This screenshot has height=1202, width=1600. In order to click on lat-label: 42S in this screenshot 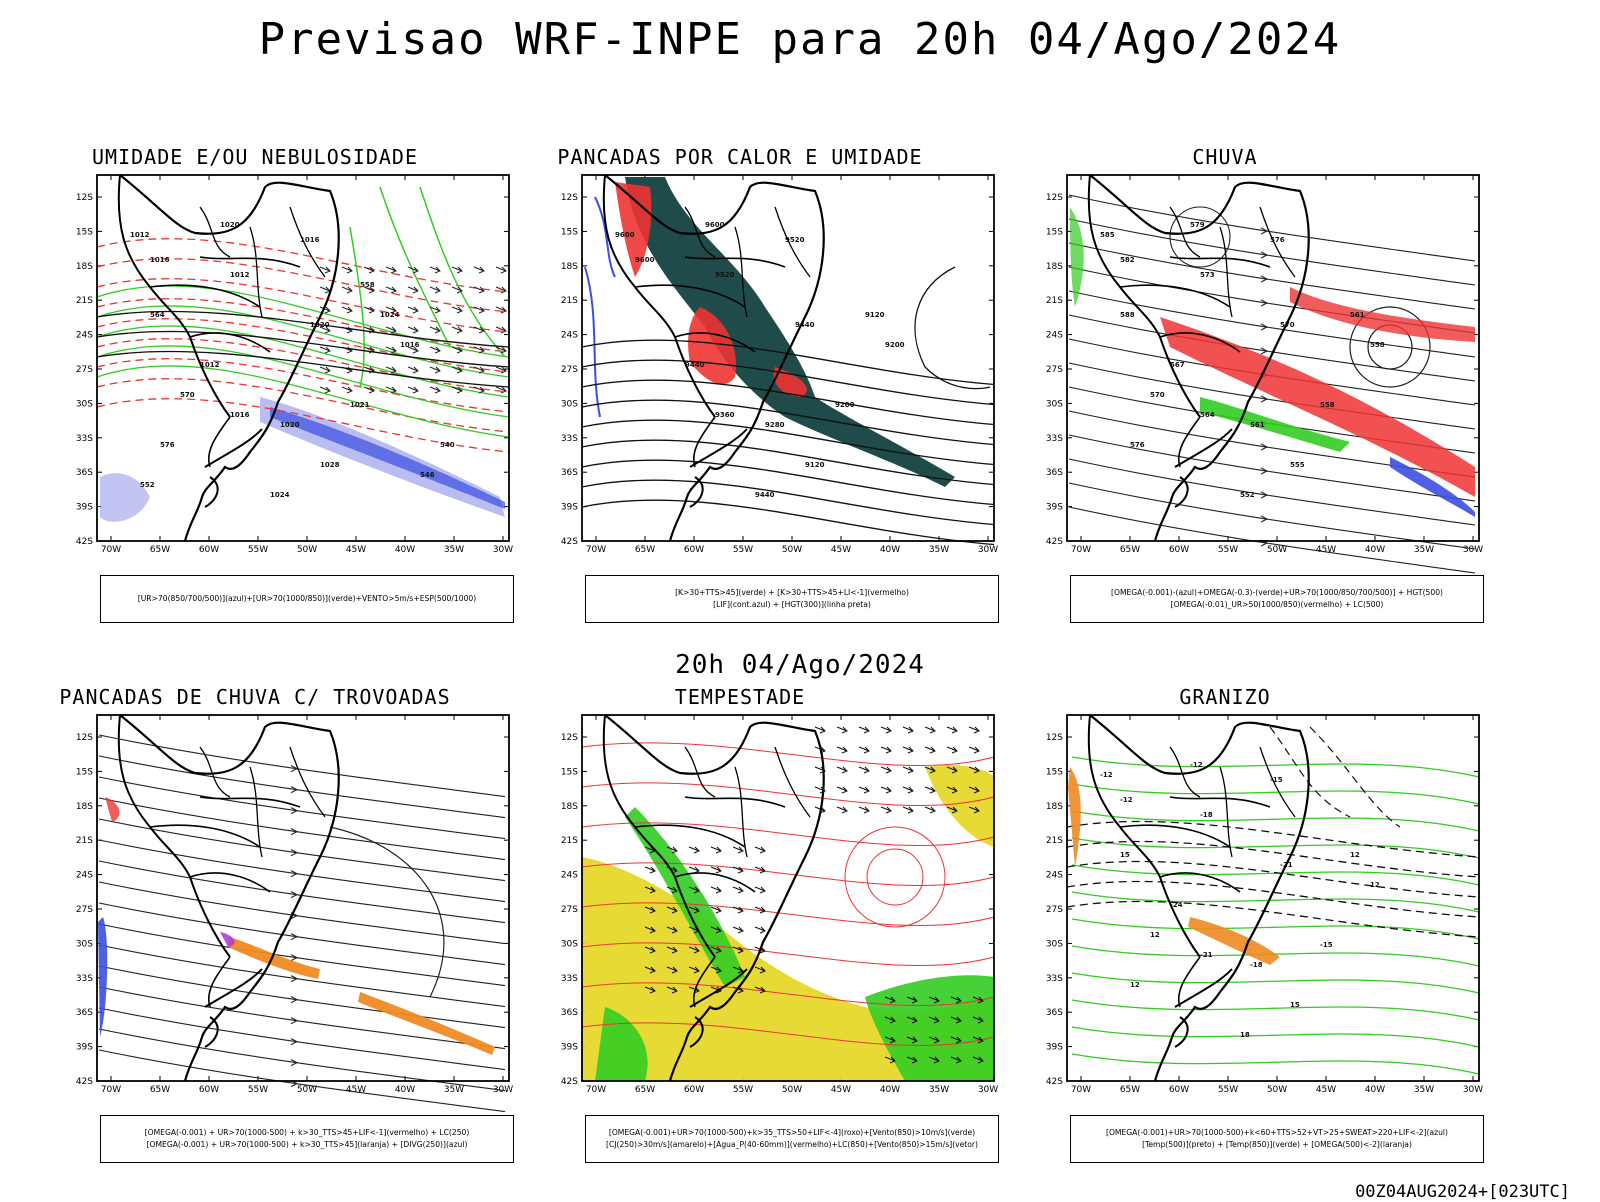, I will do `click(569, 542)`.